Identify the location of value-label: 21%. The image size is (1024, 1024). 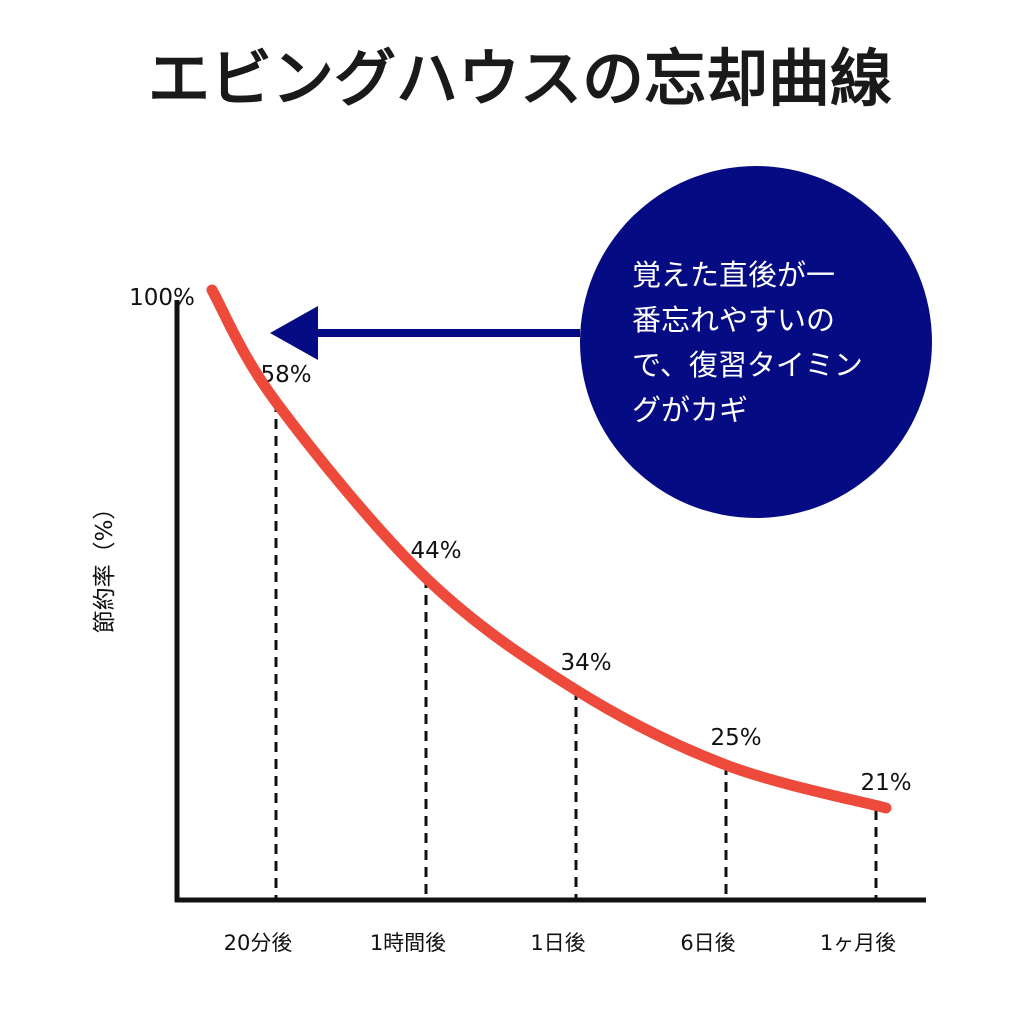
(885, 783).